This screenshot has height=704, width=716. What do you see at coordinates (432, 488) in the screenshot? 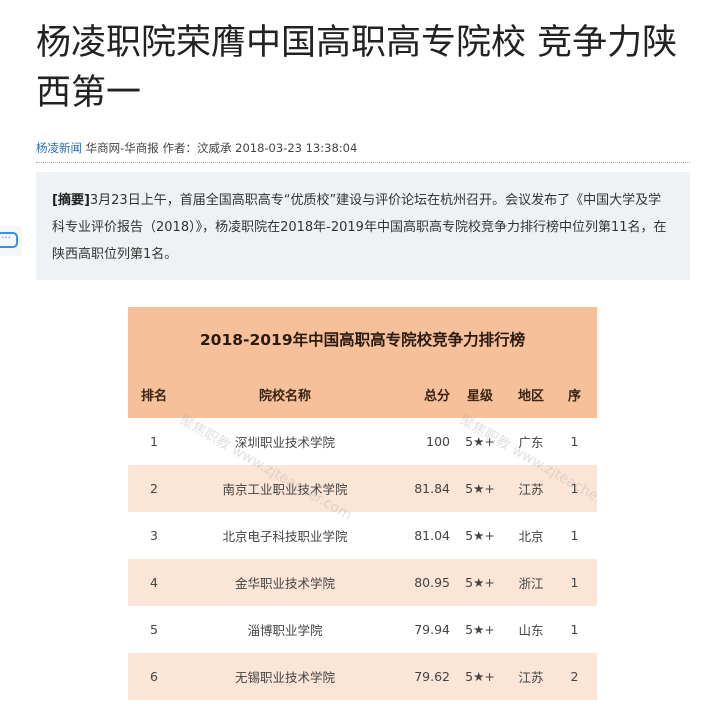
I see `cell-score: 81.84` at bounding box center [432, 488].